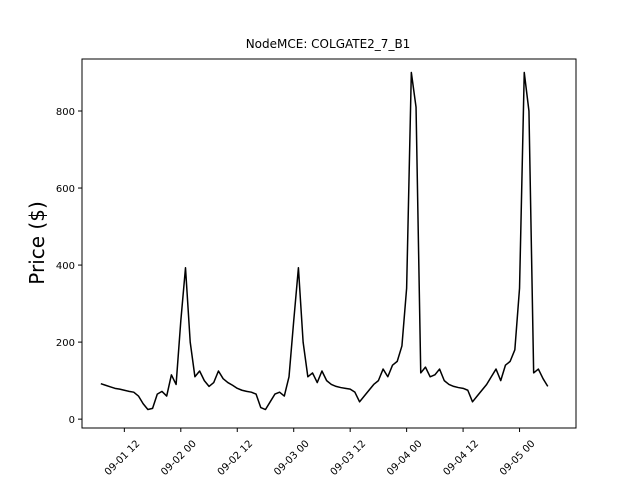 Image resolution: width=640 pixels, height=480 pixels. Describe the element at coordinates (65, 343) in the screenshot. I see `y-tick-label: 200` at that location.